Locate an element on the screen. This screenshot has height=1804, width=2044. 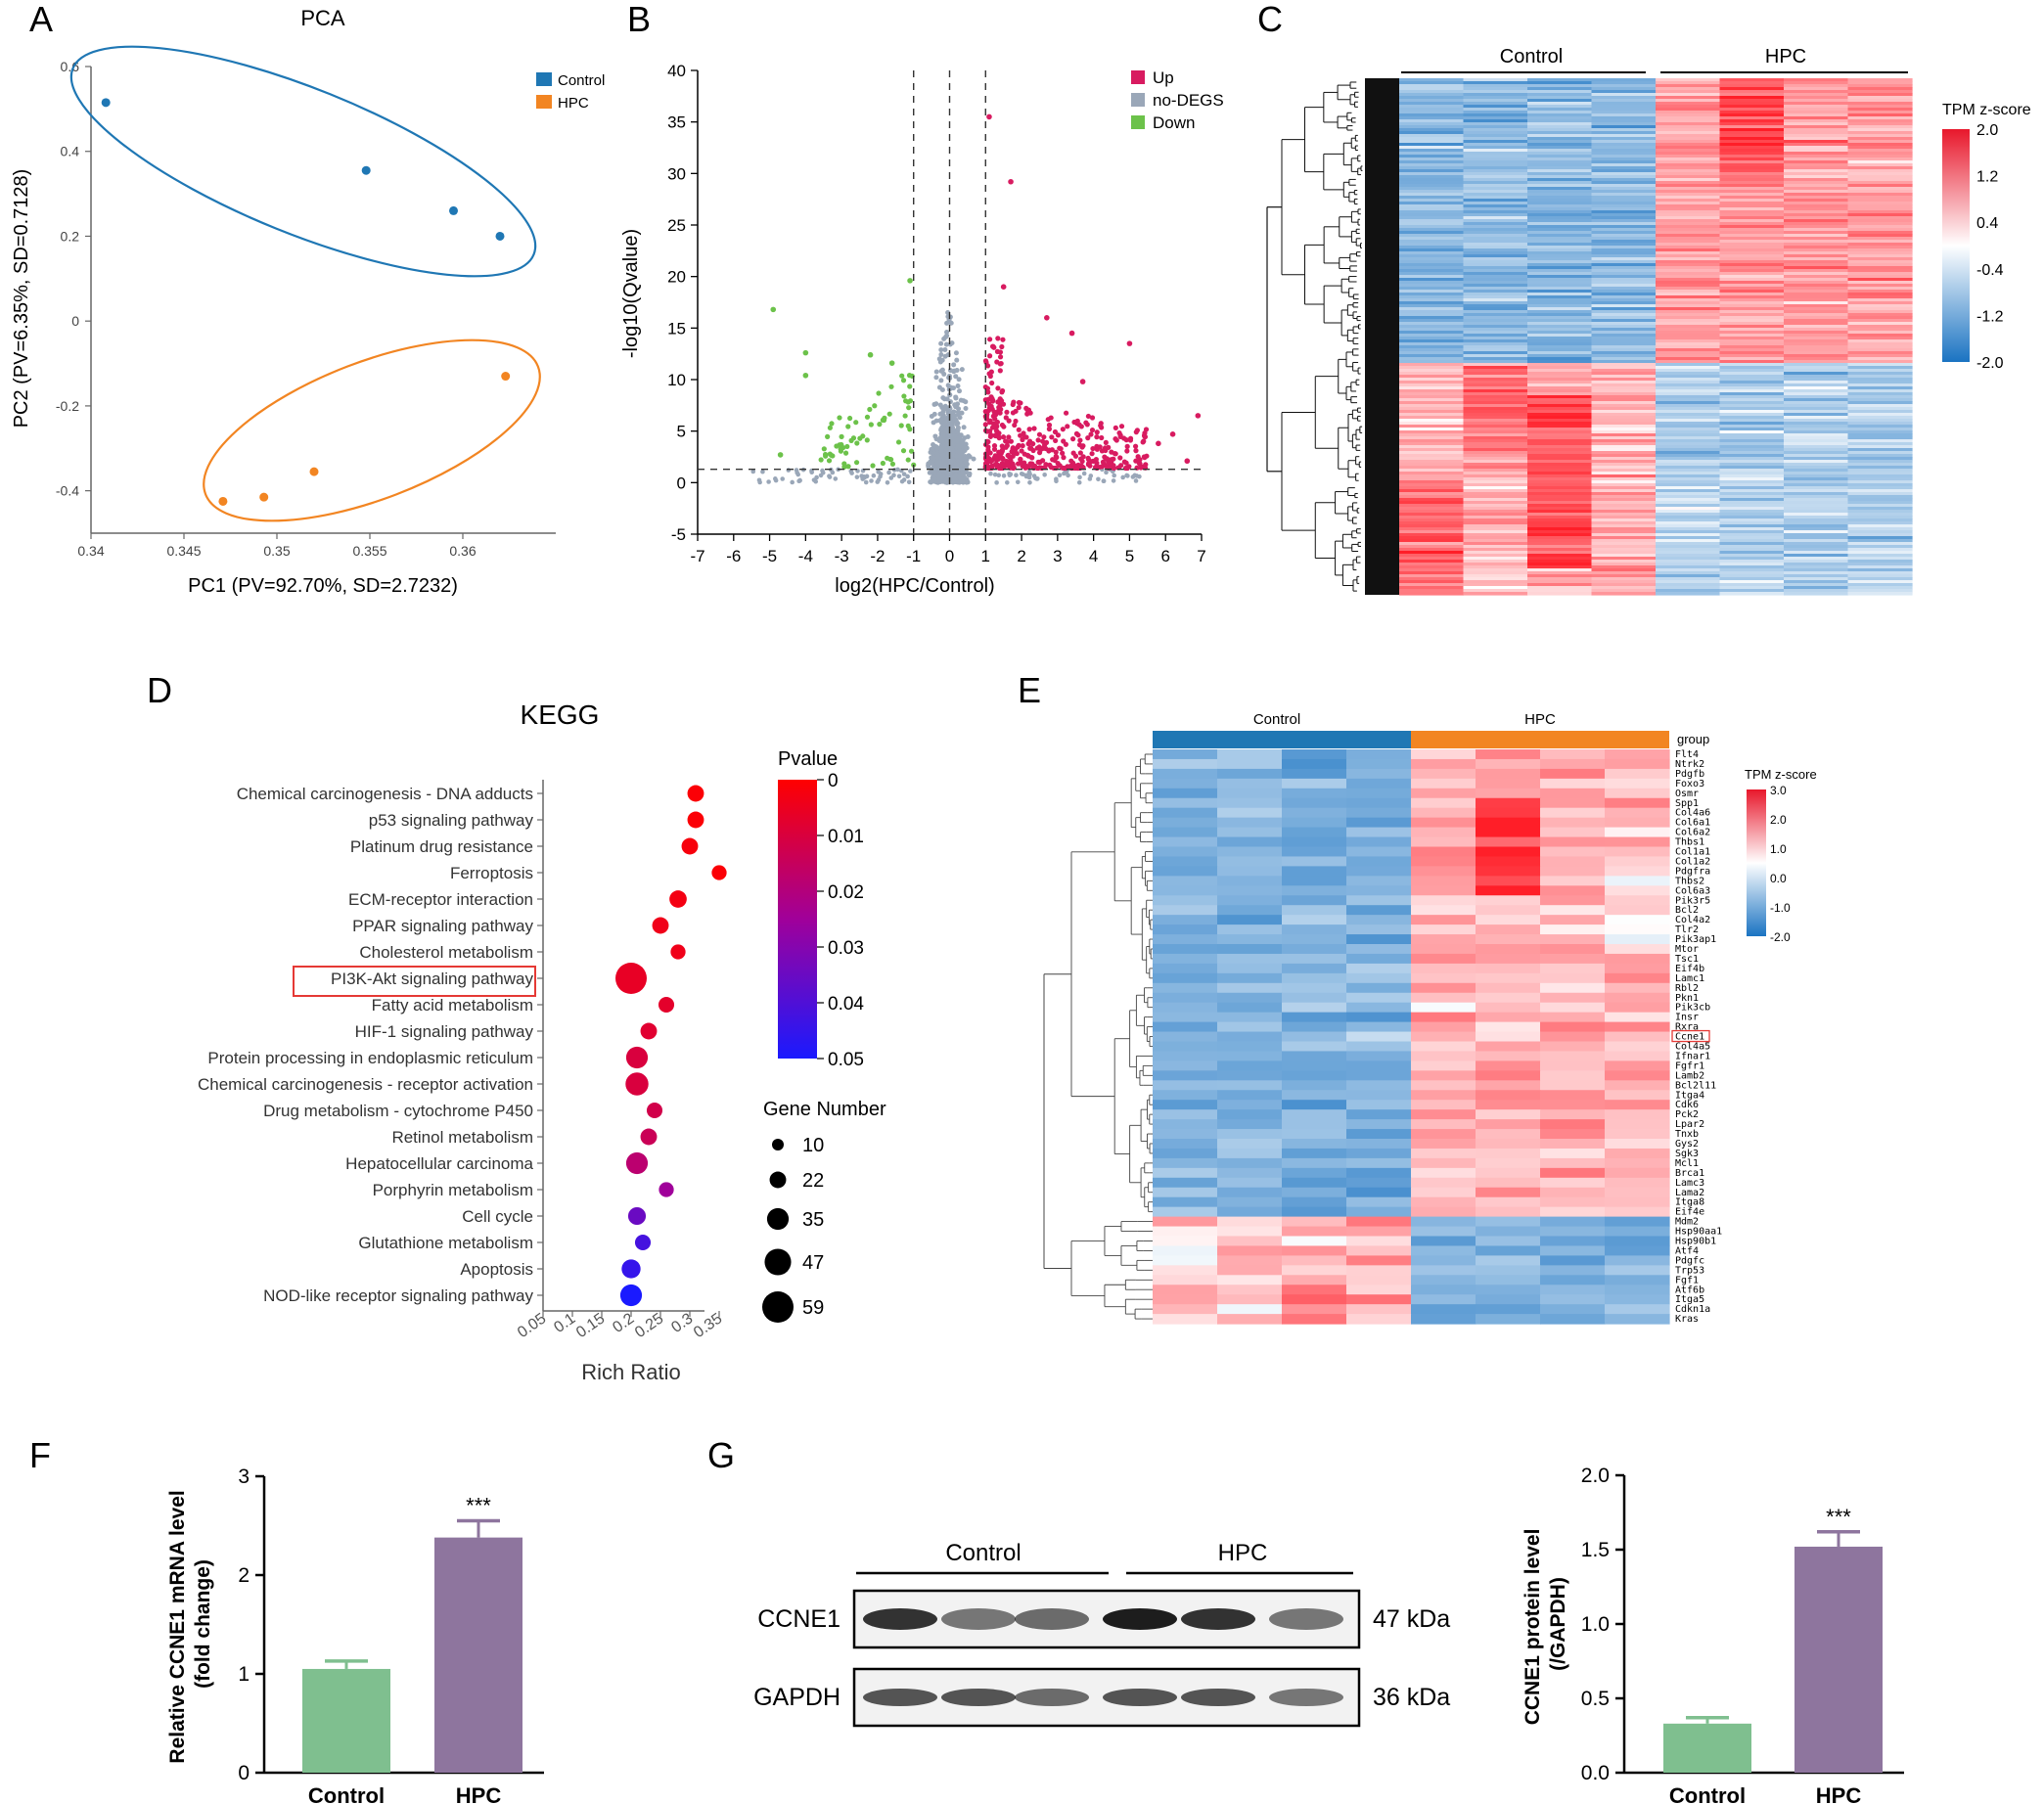
pca-point-hpc is located at coordinates (223, 501).